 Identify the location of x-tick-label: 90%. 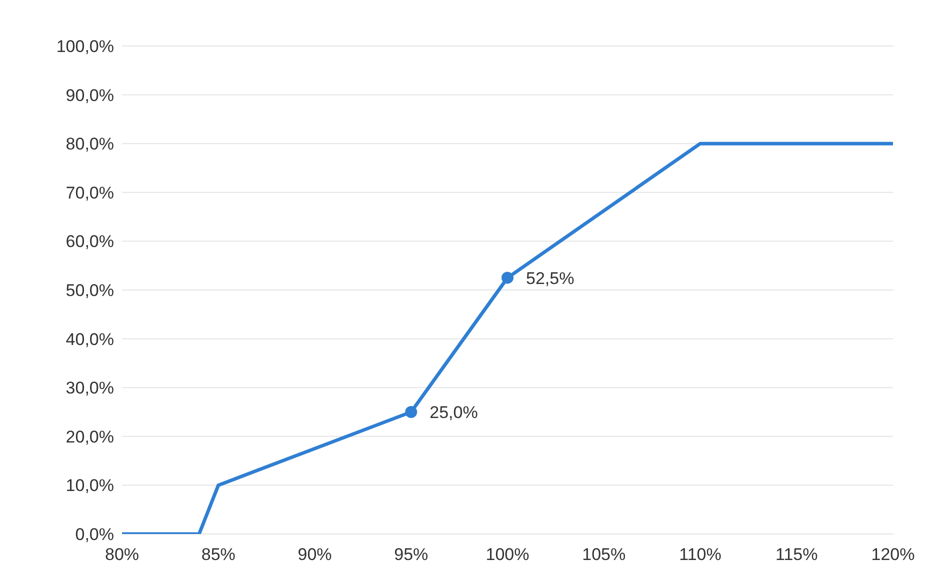
(315, 554).